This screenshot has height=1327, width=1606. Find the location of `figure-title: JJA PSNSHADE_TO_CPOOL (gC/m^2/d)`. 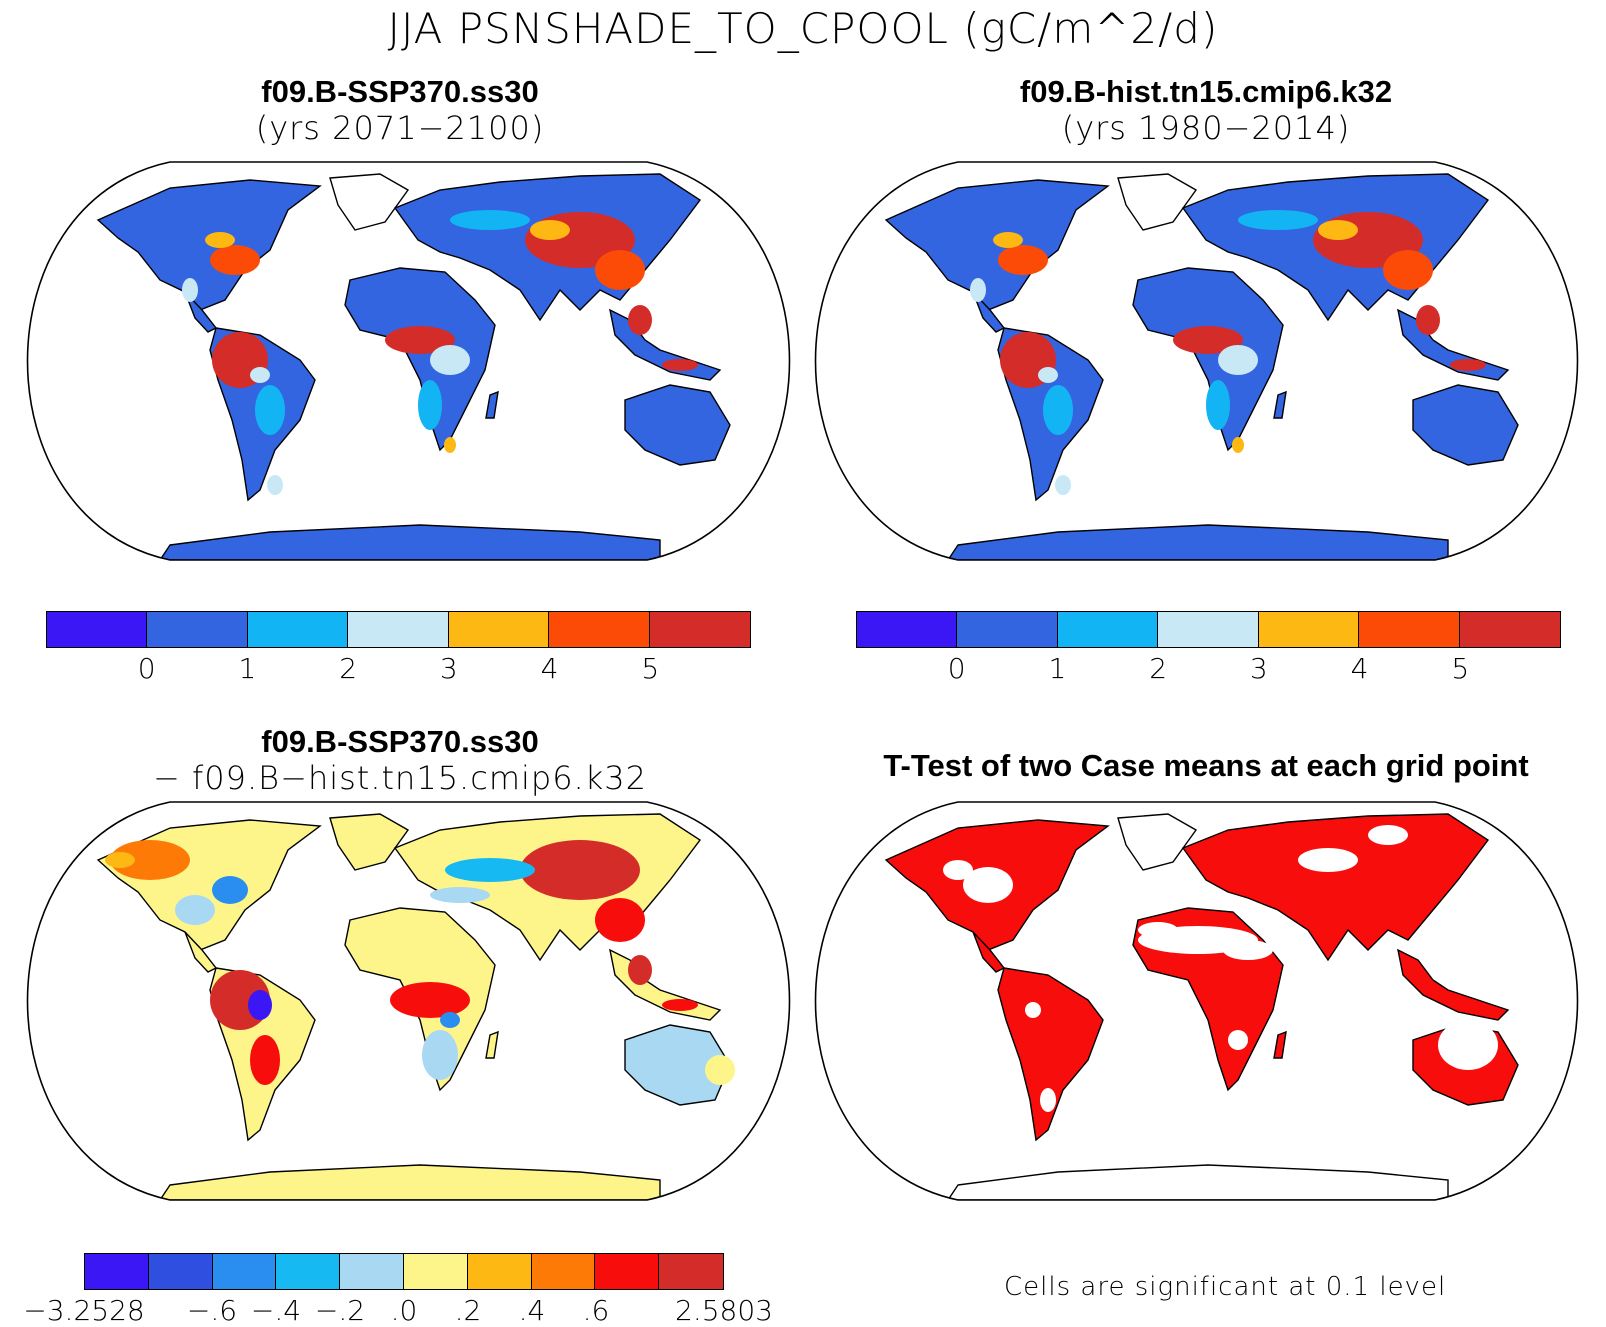

figure-title: JJA PSNSHADE_TO_CPOOL (gC/m^2/d) is located at coordinates (803, 28).